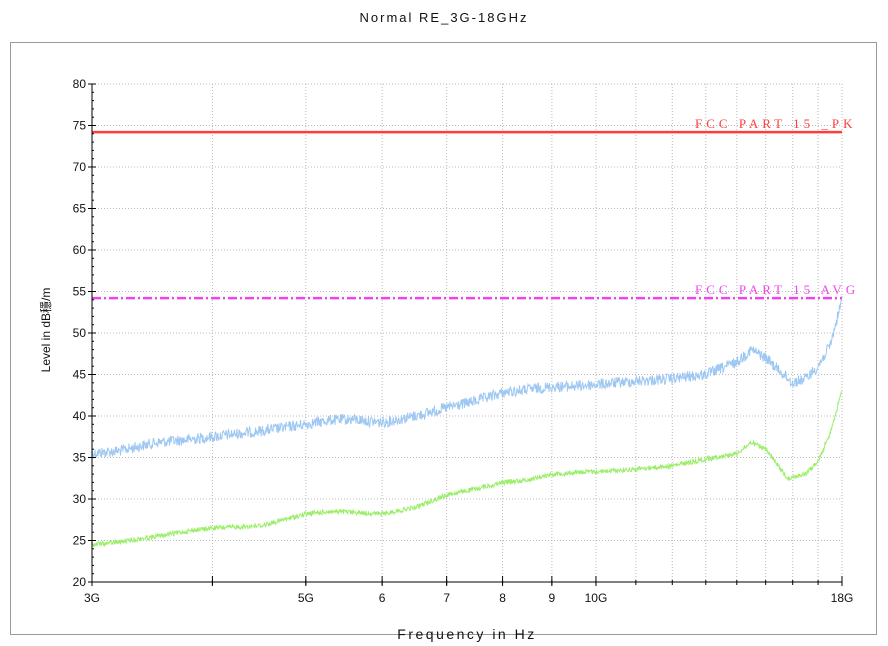  Describe the element at coordinates (446, 598) in the screenshot. I see `x-tick-label: 7` at that location.